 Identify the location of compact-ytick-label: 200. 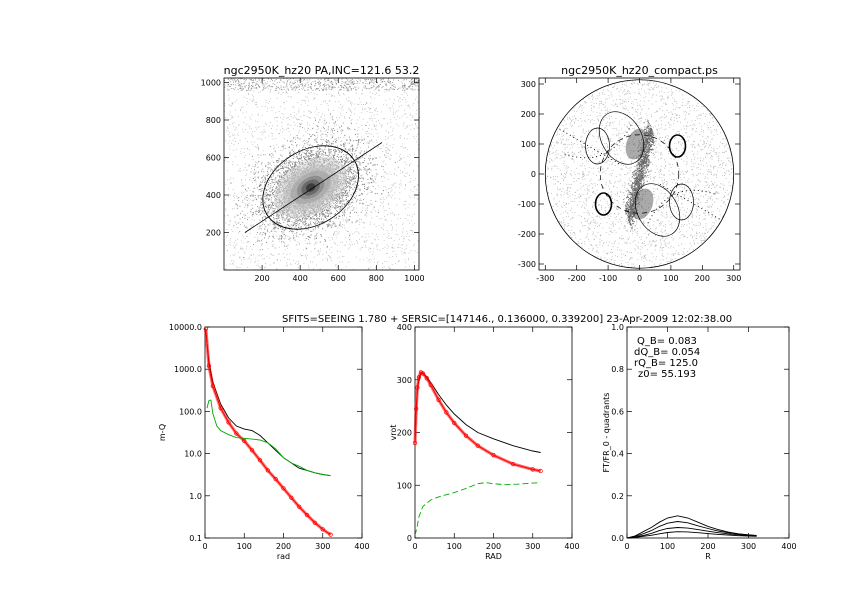
(528, 114).